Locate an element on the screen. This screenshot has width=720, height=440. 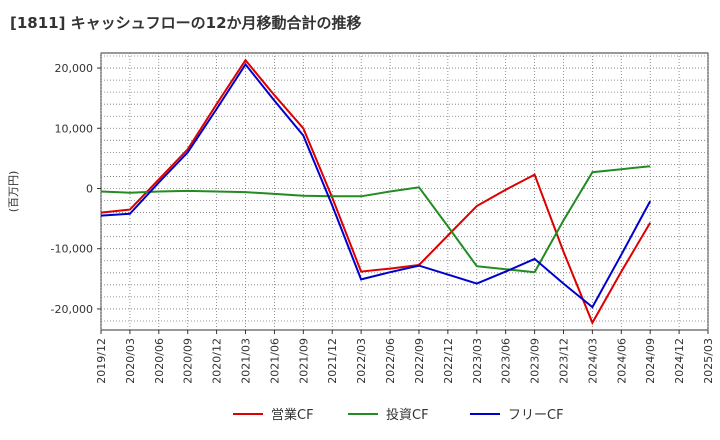
x-tick-label: 2020/09 is located at coordinates (188, 361).